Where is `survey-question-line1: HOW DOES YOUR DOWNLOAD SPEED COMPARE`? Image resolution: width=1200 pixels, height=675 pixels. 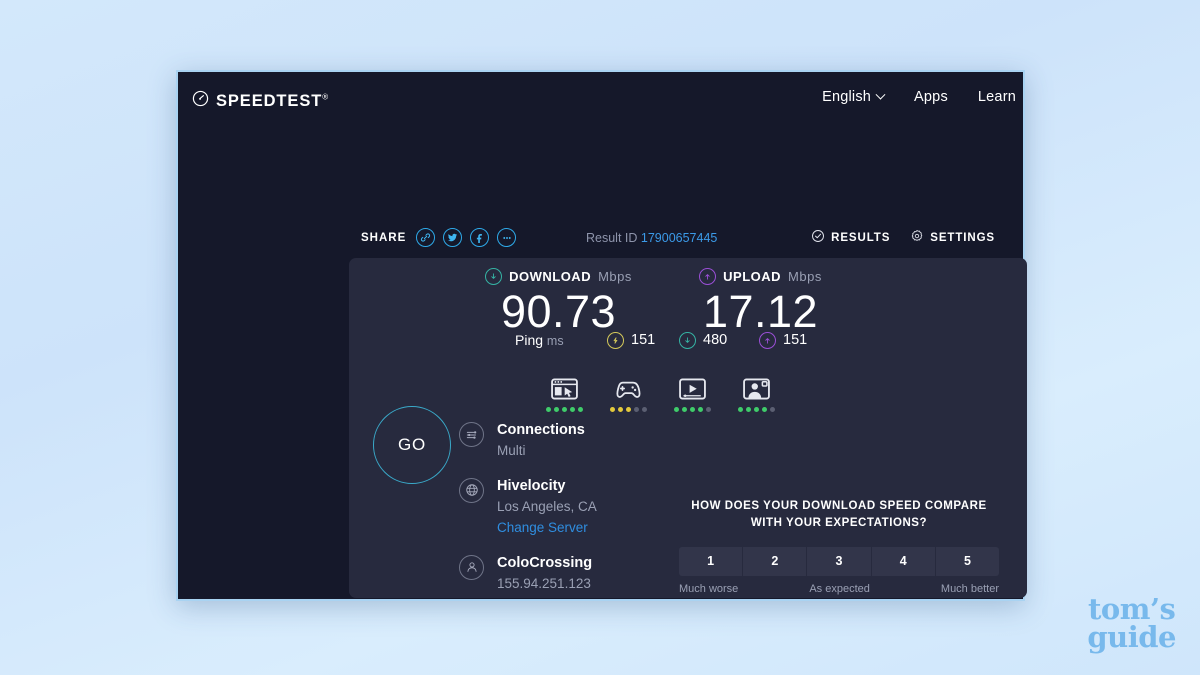 survey-question-line1: HOW DOES YOUR DOWNLOAD SPEED COMPARE is located at coordinates (839, 506).